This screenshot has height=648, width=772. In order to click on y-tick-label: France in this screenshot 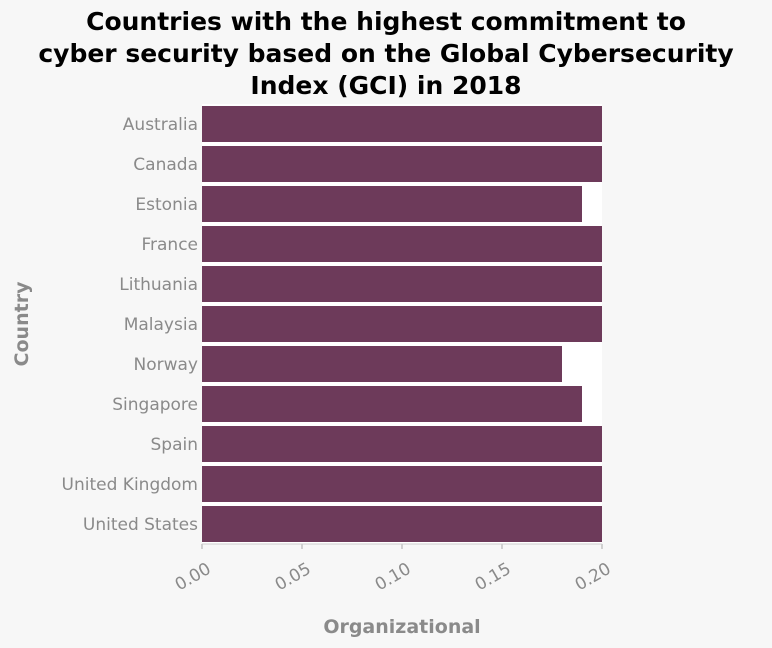, I will do `click(169, 245)`.